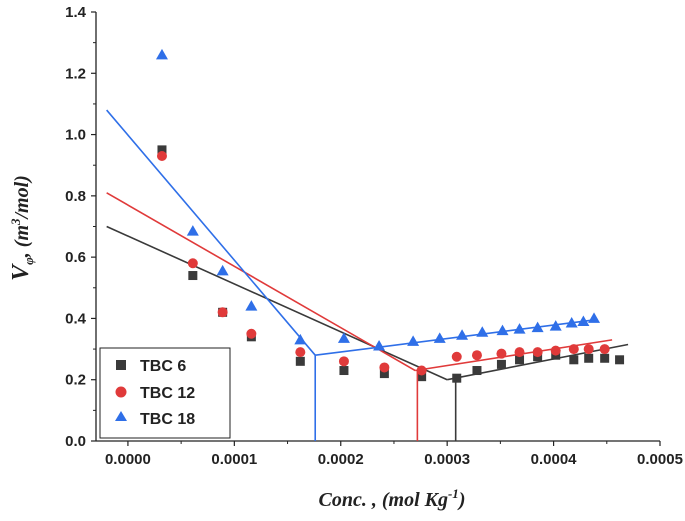  I want to click on legend: TBC 6 TBC 12 TBC 18, so click(165, 393).